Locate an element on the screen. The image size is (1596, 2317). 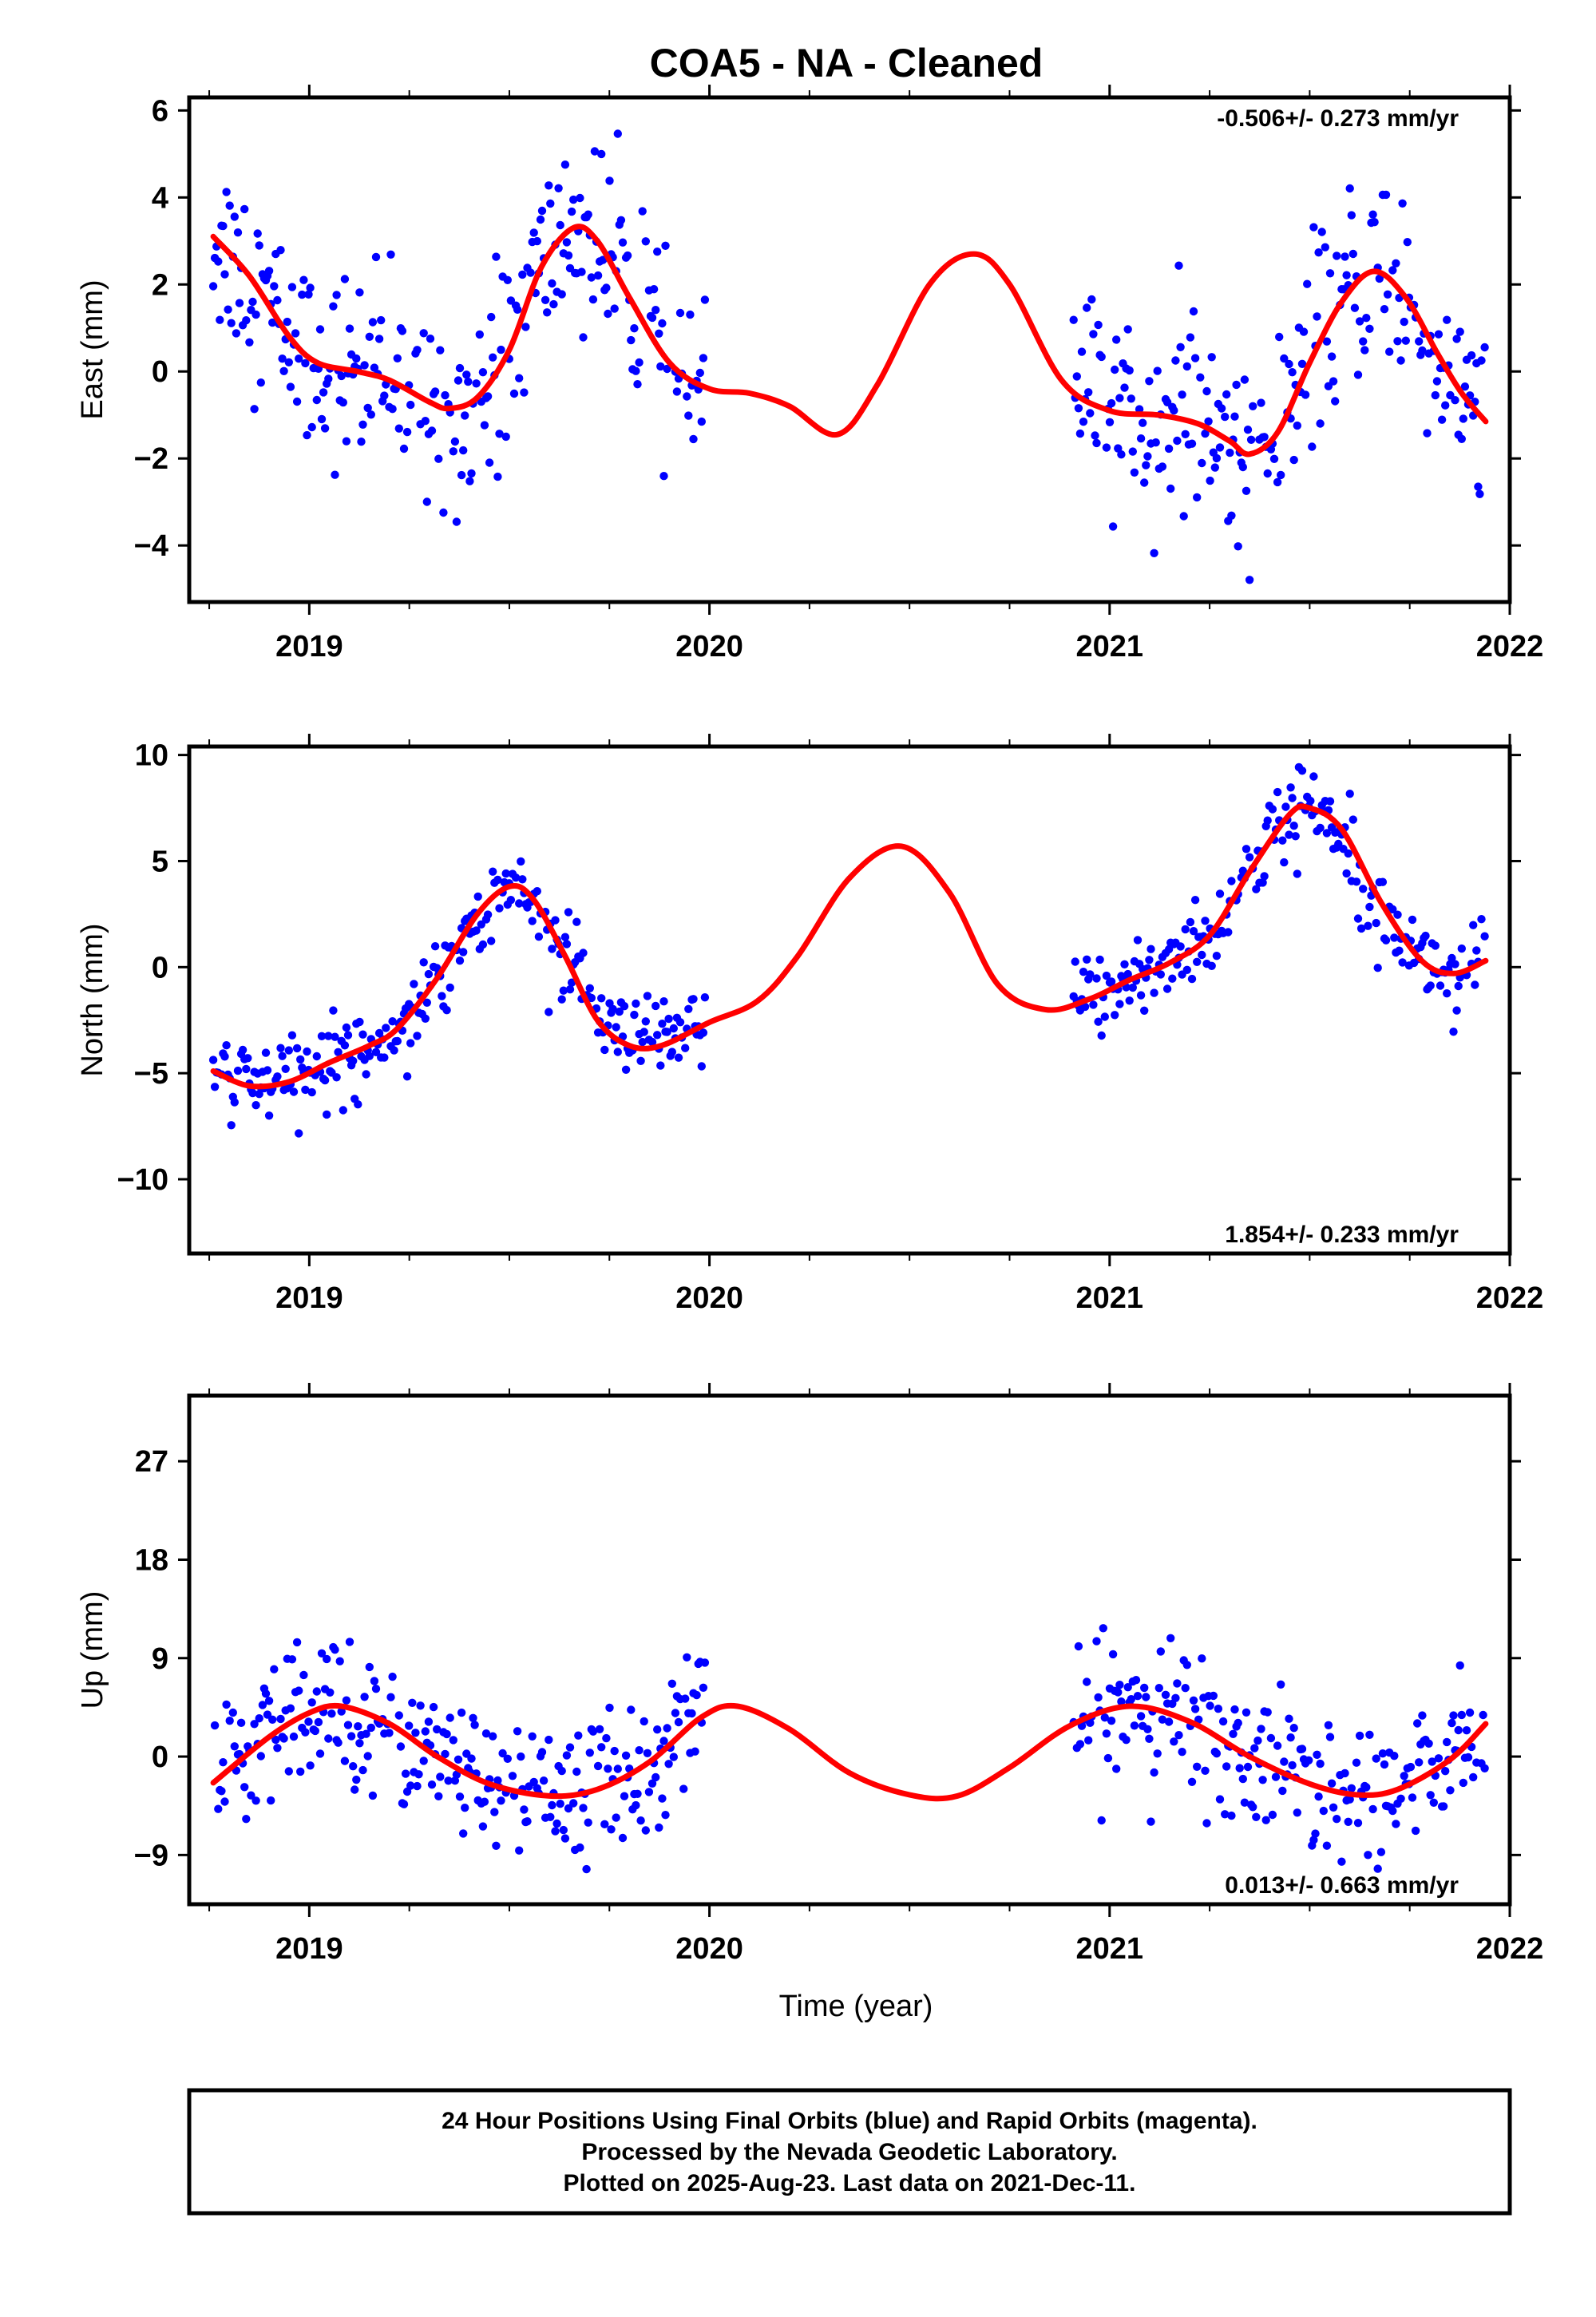
y-tick-label: −4 is located at coordinates (151, 546).